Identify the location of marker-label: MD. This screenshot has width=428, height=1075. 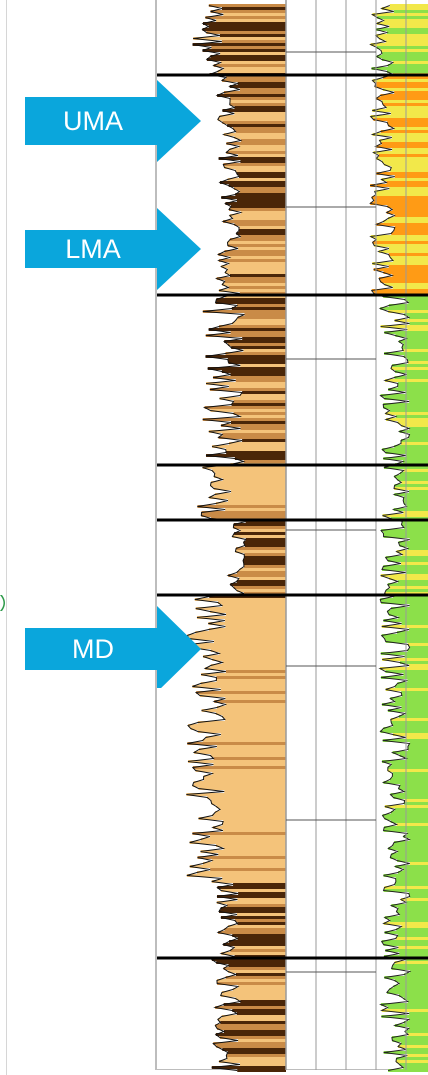
(93, 648).